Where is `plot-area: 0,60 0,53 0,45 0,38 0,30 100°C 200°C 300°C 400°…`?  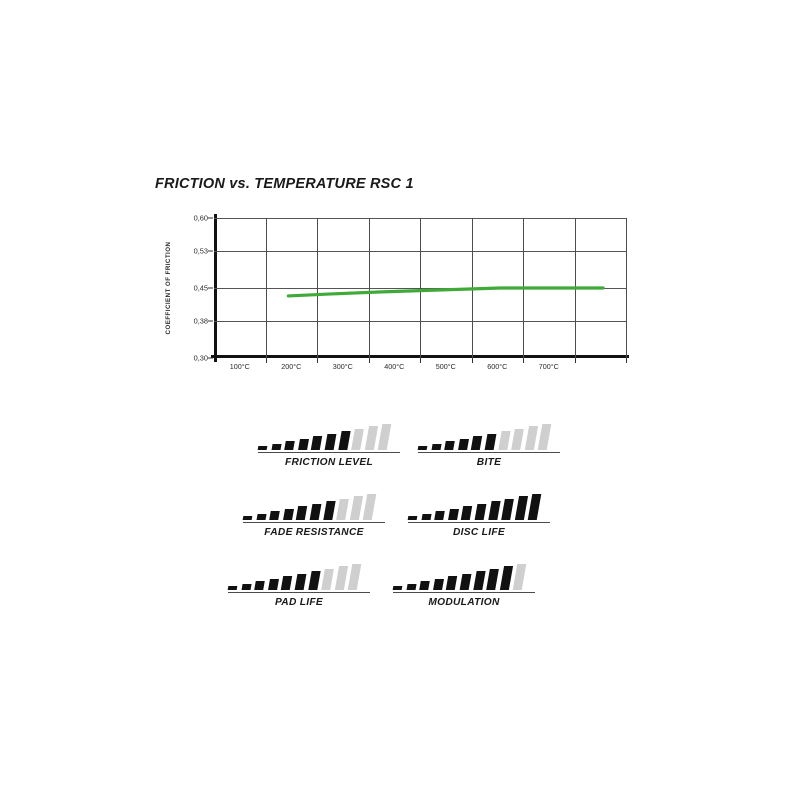 plot-area: 0,60 0,53 0,45 0,38 0,30 100°C 200°C 300°C 400°… is located at coordinates (411, 292).